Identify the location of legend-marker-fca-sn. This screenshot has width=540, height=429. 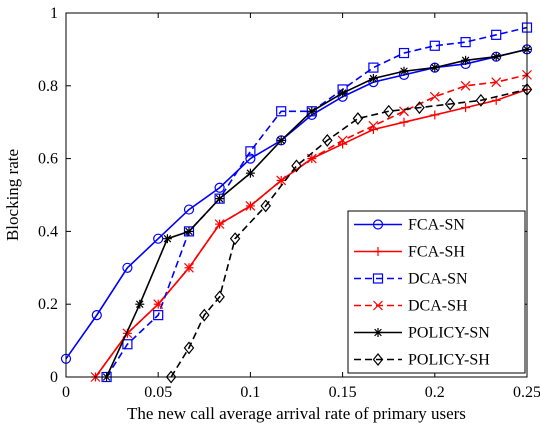
(378, 224).